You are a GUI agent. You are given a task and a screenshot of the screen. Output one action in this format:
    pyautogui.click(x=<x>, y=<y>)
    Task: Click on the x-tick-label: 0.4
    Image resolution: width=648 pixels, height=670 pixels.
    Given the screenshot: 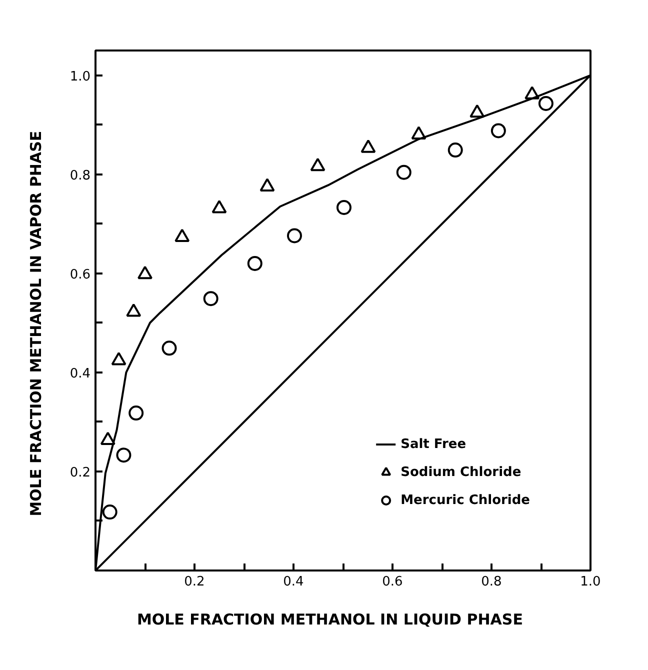 What is the action you would take?
    pyautogui.click(x=293, y=582)
    